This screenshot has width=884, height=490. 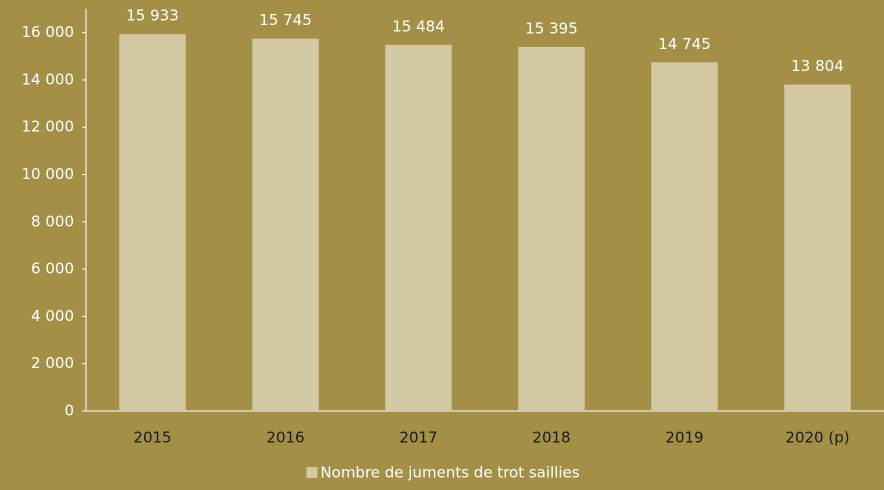 What do you see at coordinates (48, 32) in the screenshot?
I see `y-tick-label: 16 000` at bounding box center [48, 32].